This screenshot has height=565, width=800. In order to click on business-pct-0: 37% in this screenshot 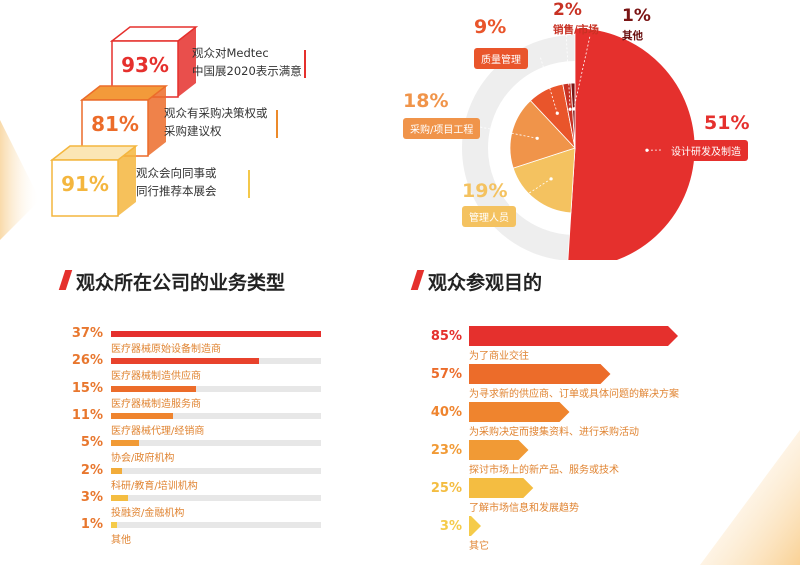, I will do `click(87, 333)`.